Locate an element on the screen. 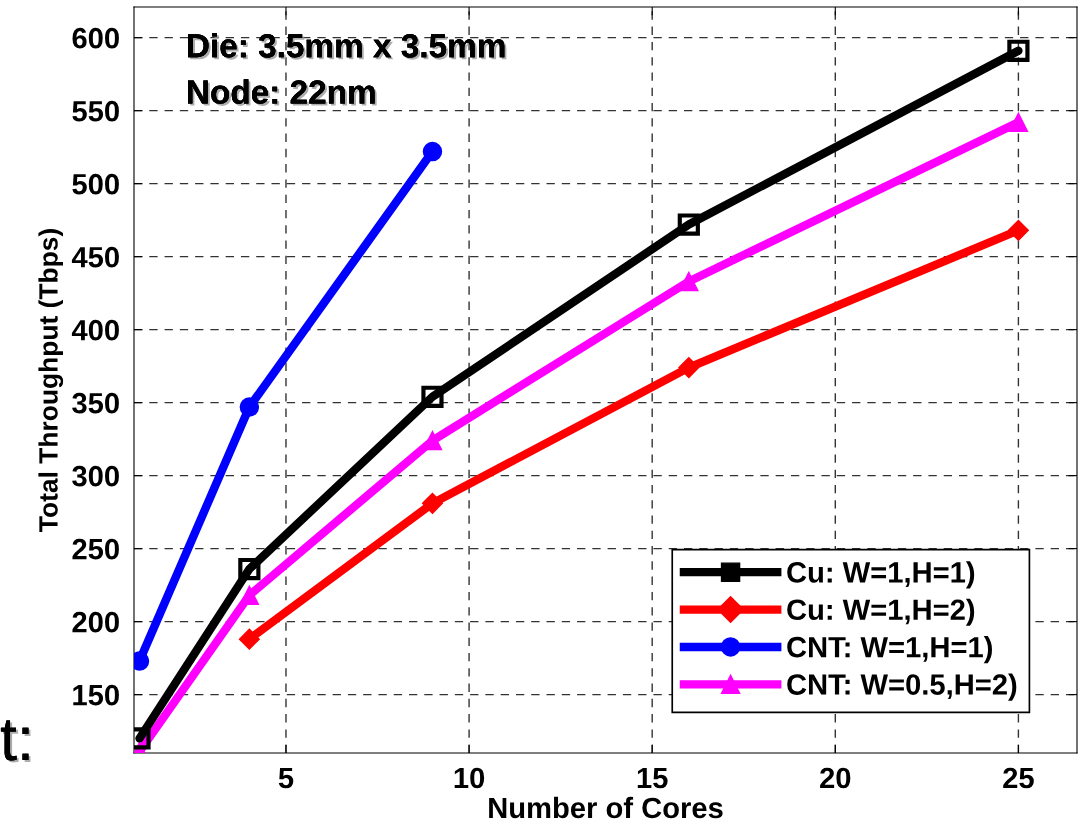 Image resolution: width=1080 pixels, height=835 pixels. y-tick-label: 350 is located at coordinates (95, 403).